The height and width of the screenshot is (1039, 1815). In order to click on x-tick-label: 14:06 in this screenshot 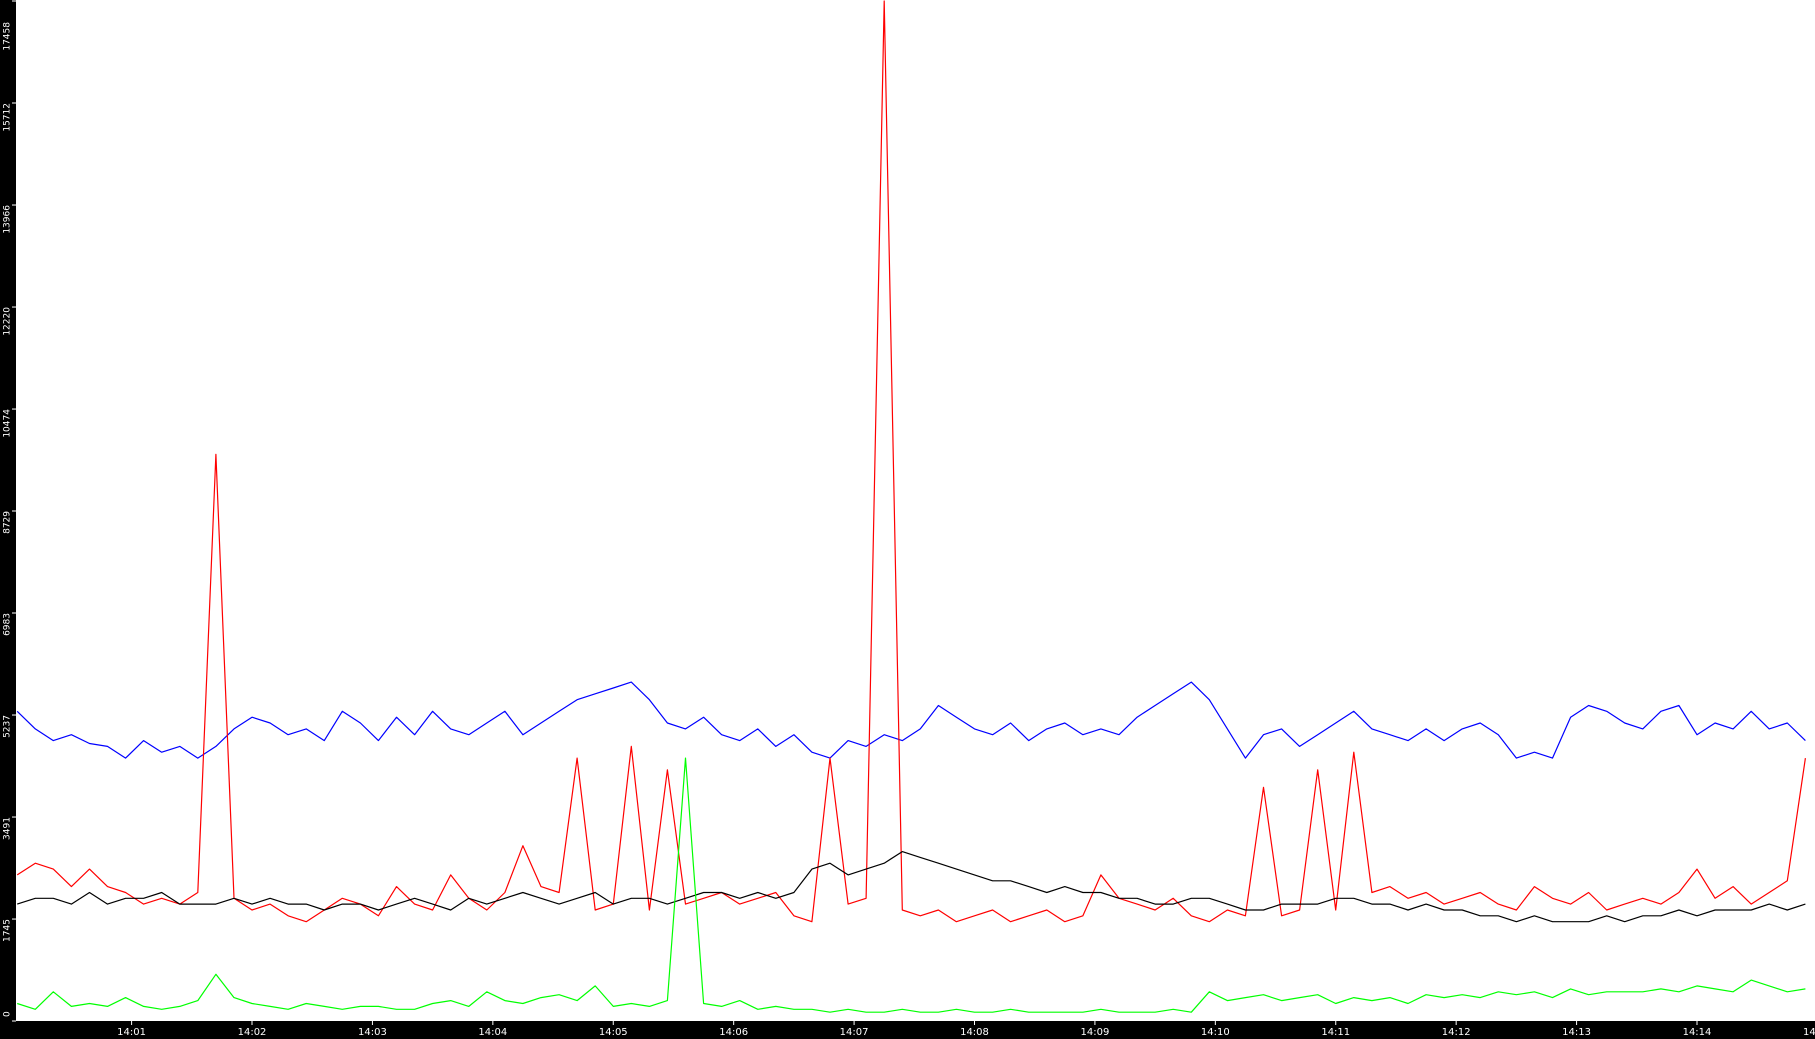, I will do `click(733, 1032)`.